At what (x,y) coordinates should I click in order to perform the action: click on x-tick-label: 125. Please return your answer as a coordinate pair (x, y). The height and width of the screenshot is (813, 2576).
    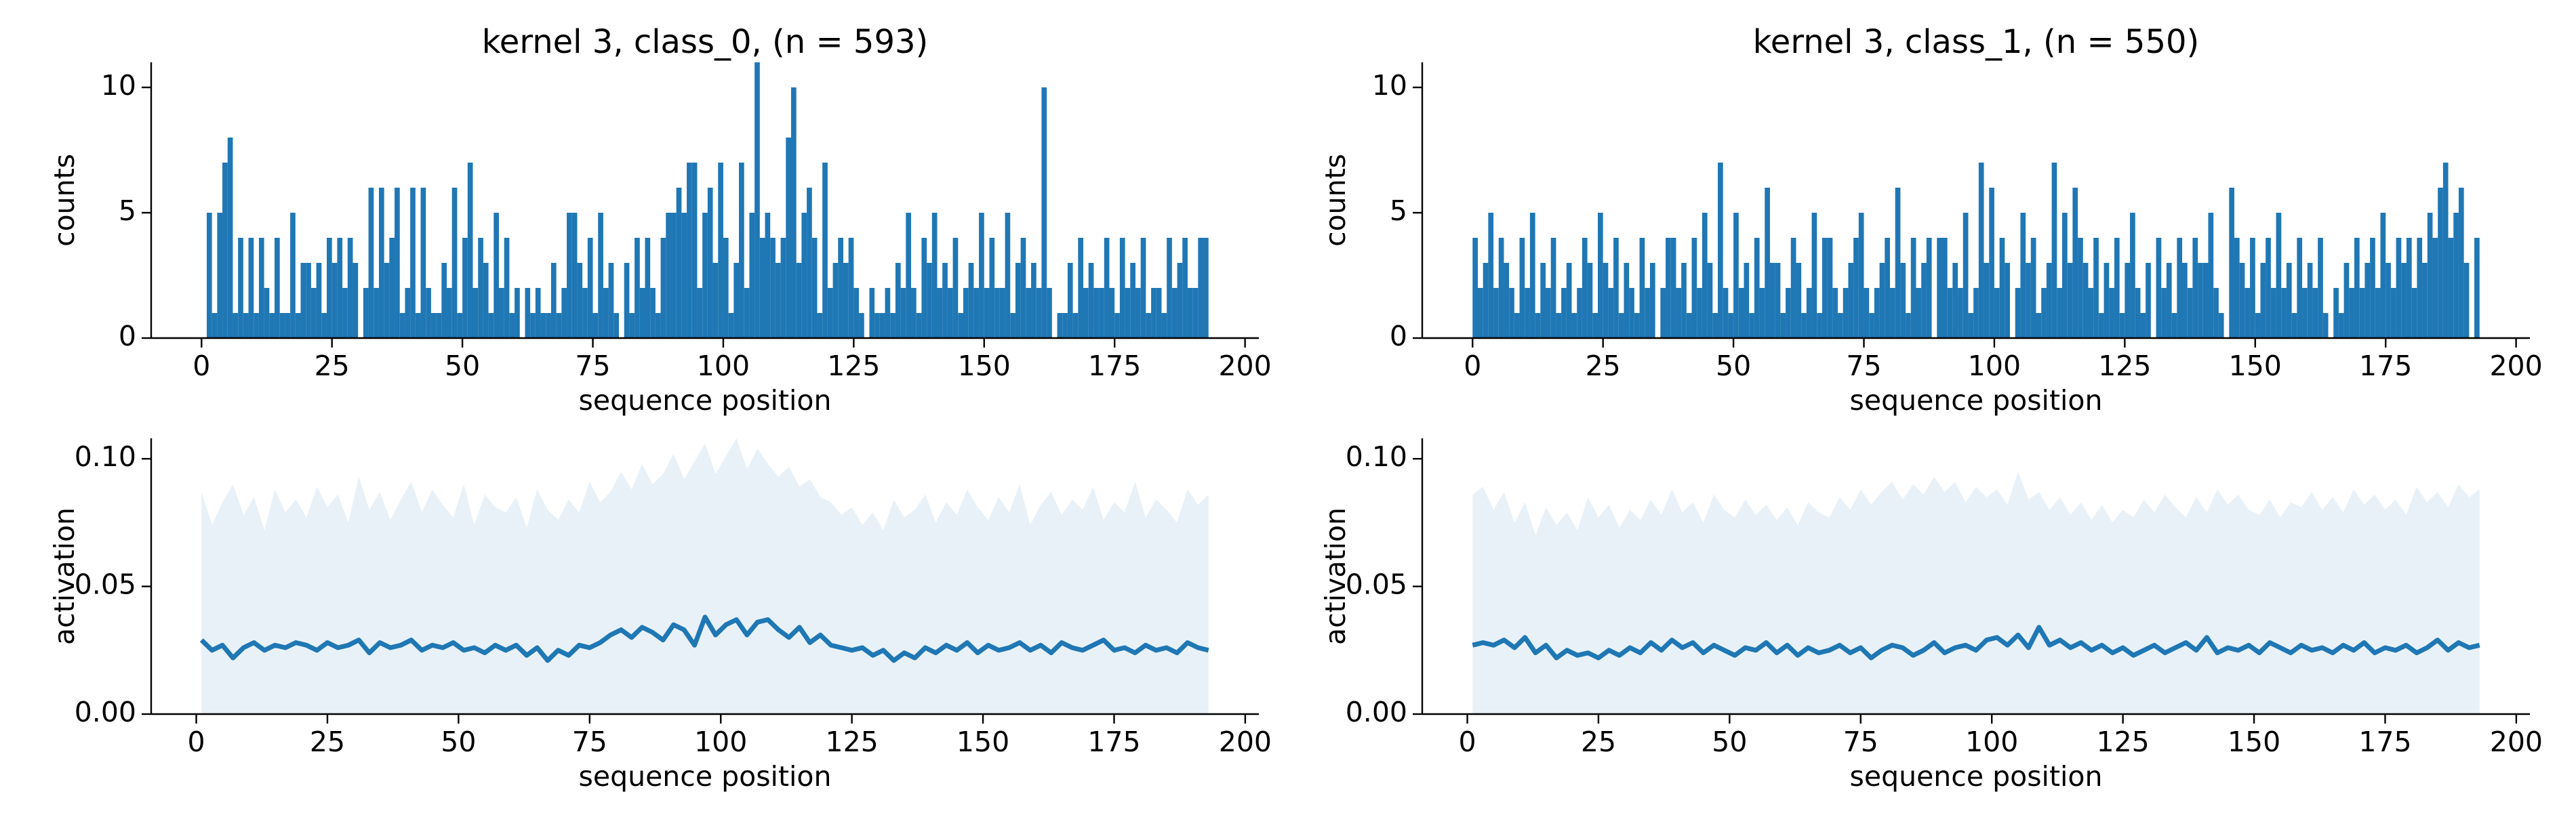
    Looking at the image, I should click on (851, 742).